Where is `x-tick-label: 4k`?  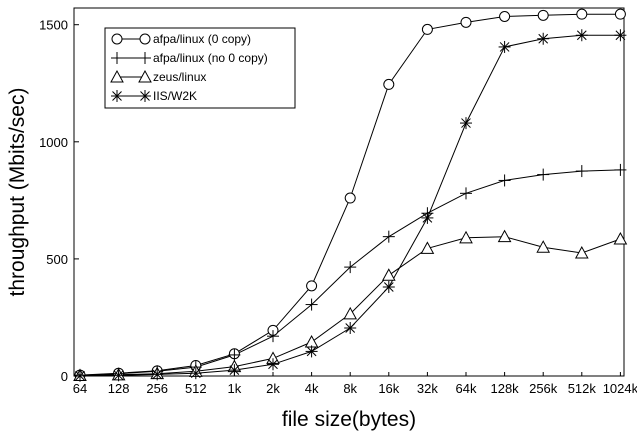
x-tick-label: 4k is located at coordinates (312, 388).